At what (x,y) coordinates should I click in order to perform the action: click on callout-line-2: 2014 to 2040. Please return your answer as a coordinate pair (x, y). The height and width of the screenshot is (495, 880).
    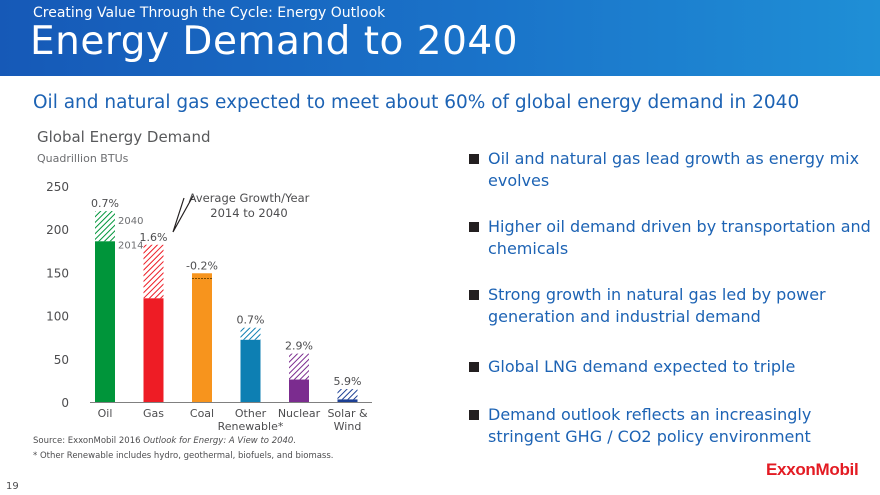
    Looking at the image, I should click on (248, 213).